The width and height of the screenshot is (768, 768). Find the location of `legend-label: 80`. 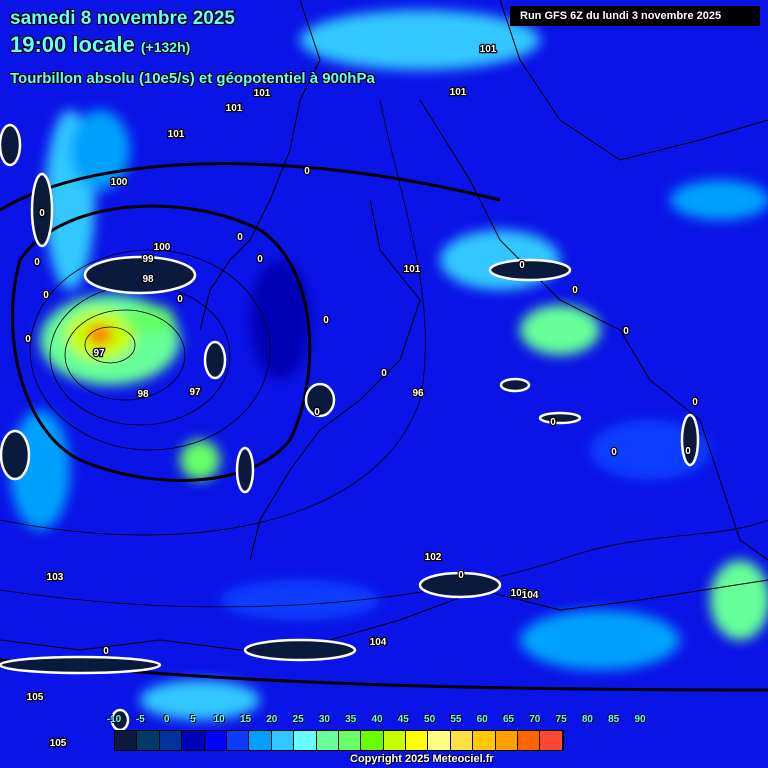

legend-label: 80 is located at coordinates (587, 719).